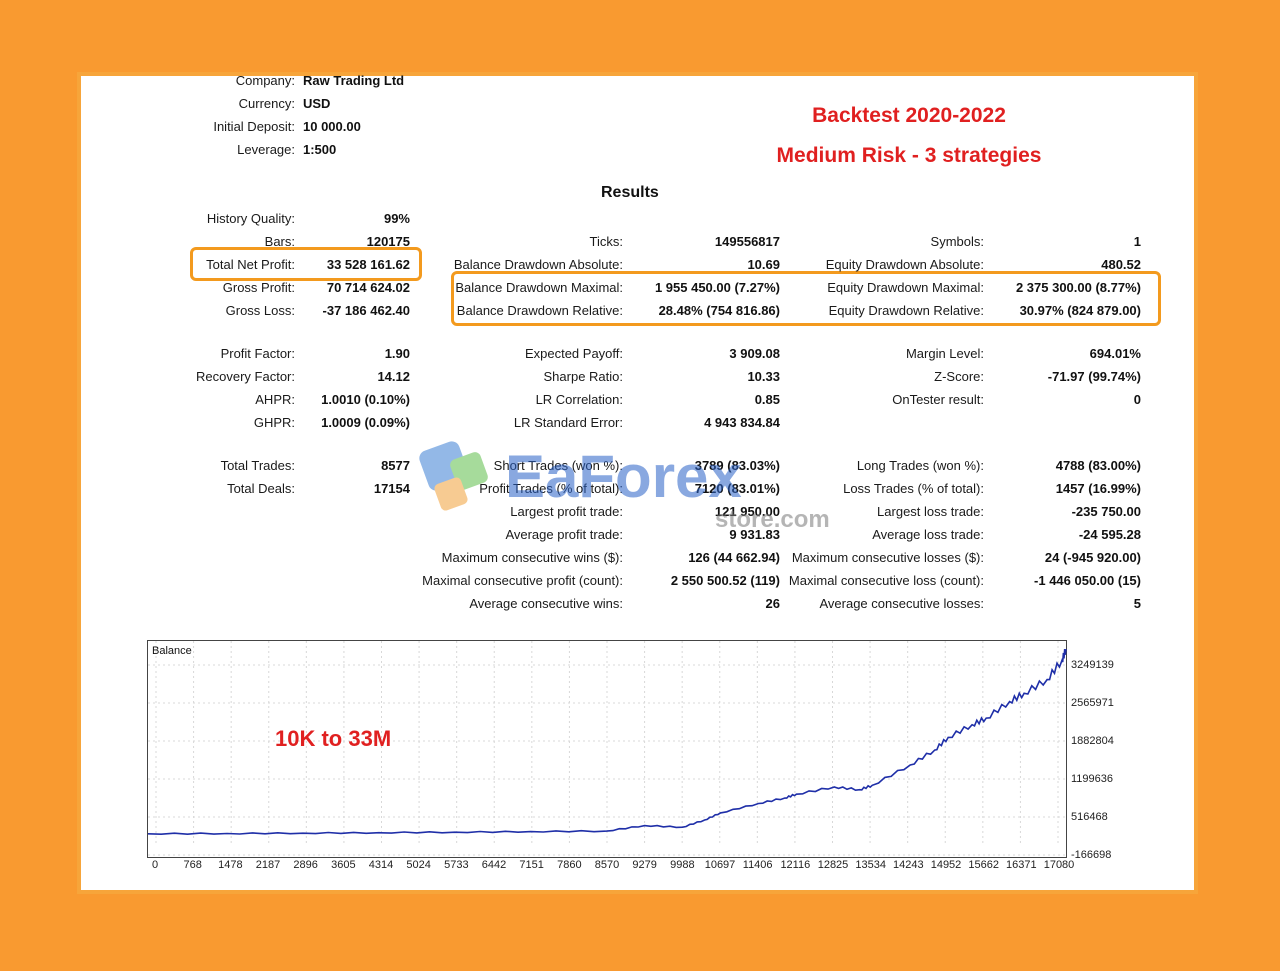  What do you see at coordinates (381, 865) in the screenshot?
I see `x-tick-label: 4314` at bounding box center [381, 865].